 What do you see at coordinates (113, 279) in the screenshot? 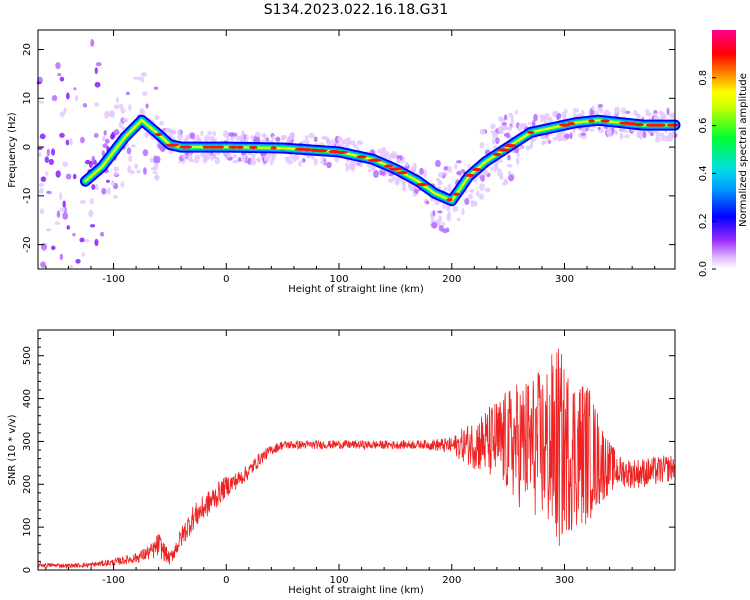
I see `spectrogram-x-tick-label: -100` at bounding box center [113, 279].